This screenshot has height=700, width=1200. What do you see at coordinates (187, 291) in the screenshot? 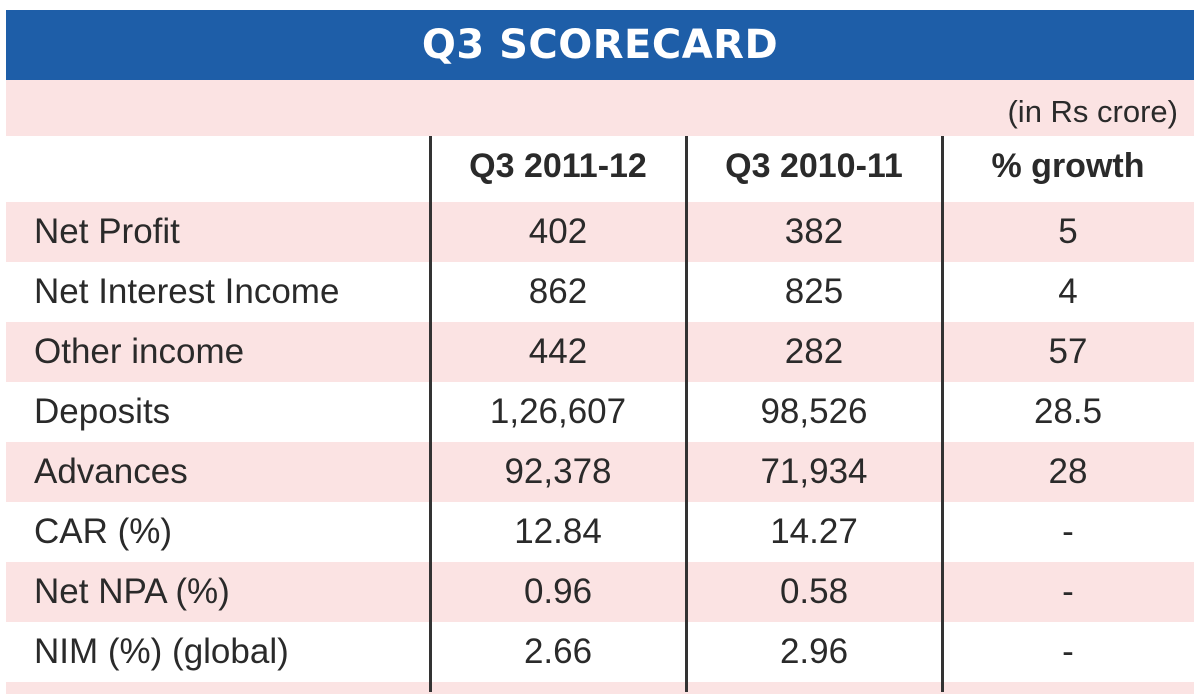
I see `row-label: Net Interest Income` at bounding box center [187, 291].